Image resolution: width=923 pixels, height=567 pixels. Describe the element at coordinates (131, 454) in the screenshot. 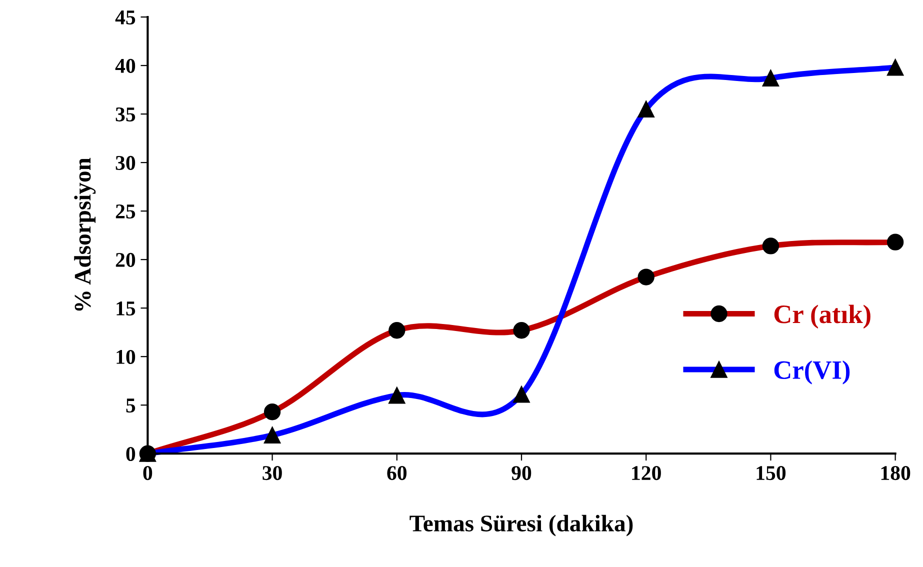

I see `y-tick-label: 0` at that location.